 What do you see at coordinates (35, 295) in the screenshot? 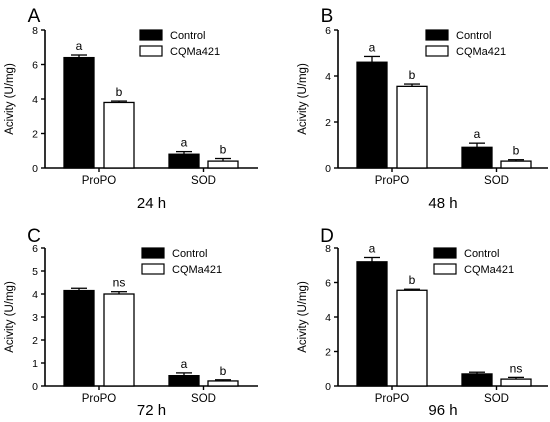
I see `panel-c-y-tick-label: 4` at bounding box center [35, 295].